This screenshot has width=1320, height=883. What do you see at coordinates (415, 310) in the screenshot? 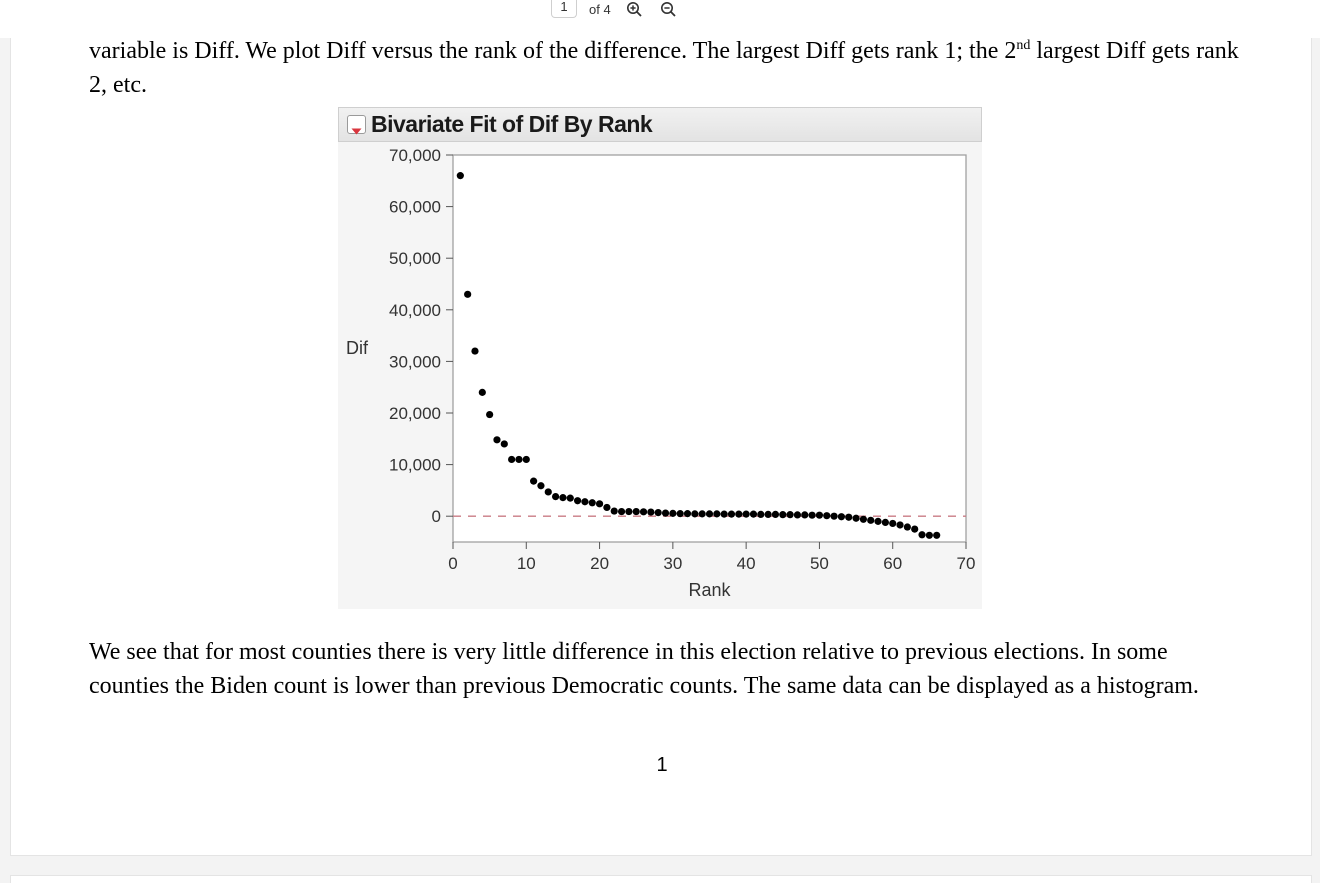
I see `y-tick-label: 40,000` at bounding box center [415, 310].